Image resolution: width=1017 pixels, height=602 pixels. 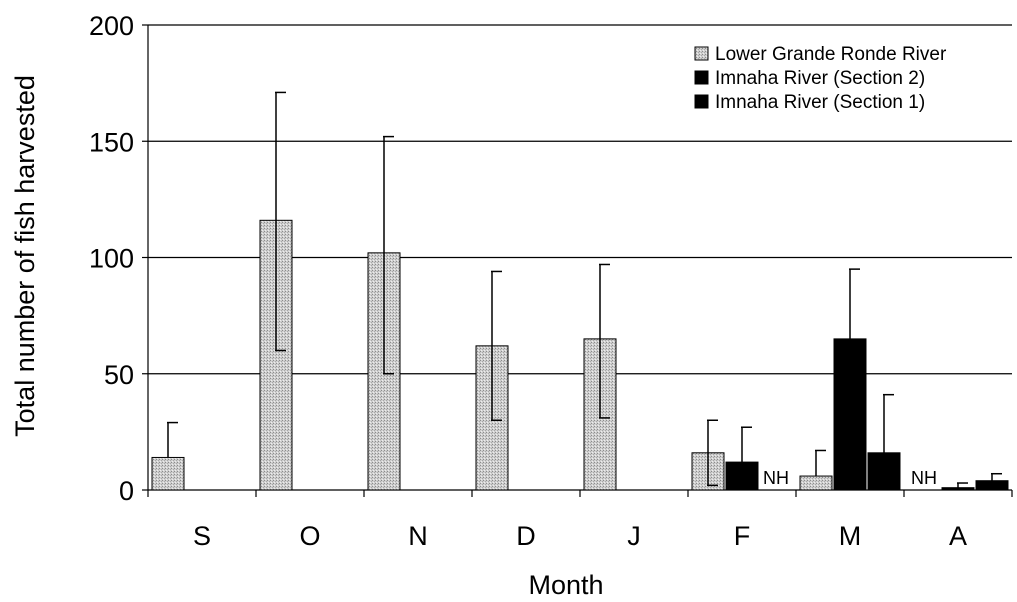 I want to click on y-tick-label: 100, so click(x=111, y=259).